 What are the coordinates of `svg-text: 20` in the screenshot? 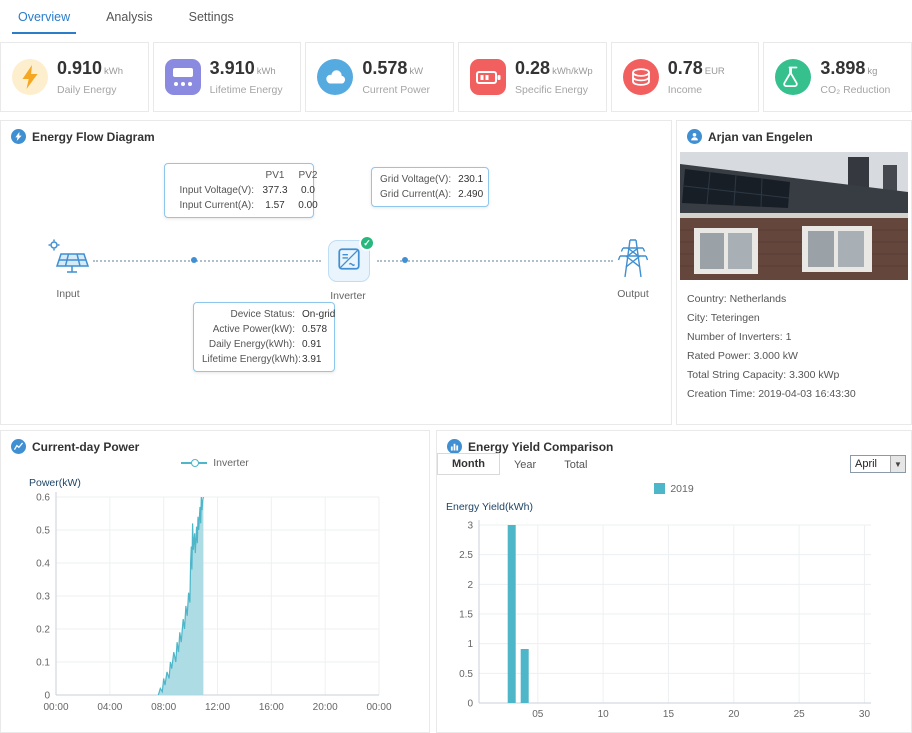 It's located at (734, 714).